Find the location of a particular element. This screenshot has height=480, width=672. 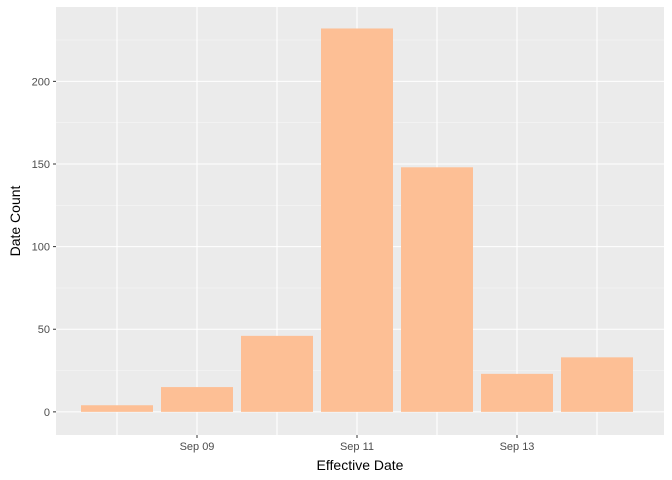

x-axis: Sep 09 Sep 11 Sep 13 is located at coordinates (357, 444).